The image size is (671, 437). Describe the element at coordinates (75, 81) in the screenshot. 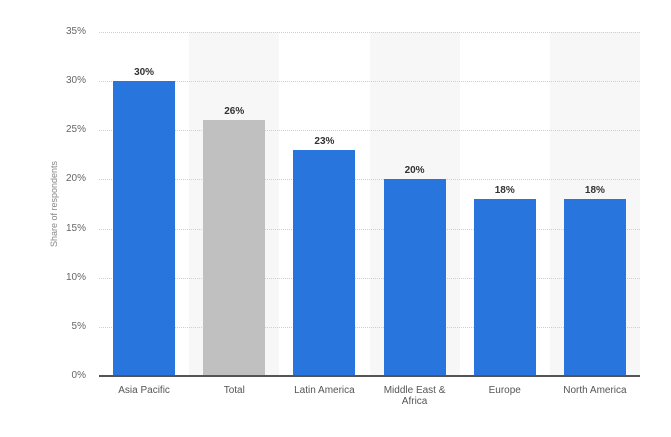

I see `y-tick-label: 30%` at that location.